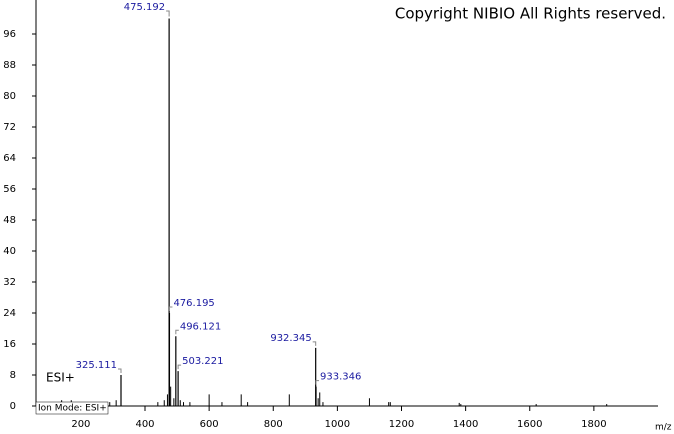 The image size is (674, 434). Describe the element at coordinates (9, 127) in the screenshot. I see `y-tick-label: 72` at that location.